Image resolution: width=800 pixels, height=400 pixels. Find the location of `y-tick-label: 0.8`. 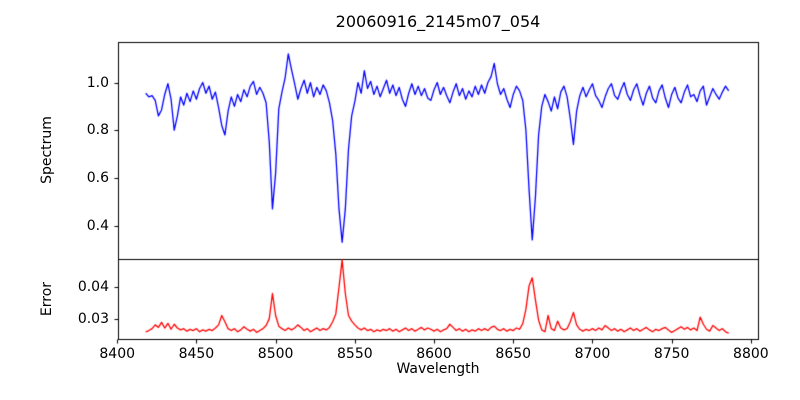

y-tick-label: 0.8 is located at coordinates (97, 130).